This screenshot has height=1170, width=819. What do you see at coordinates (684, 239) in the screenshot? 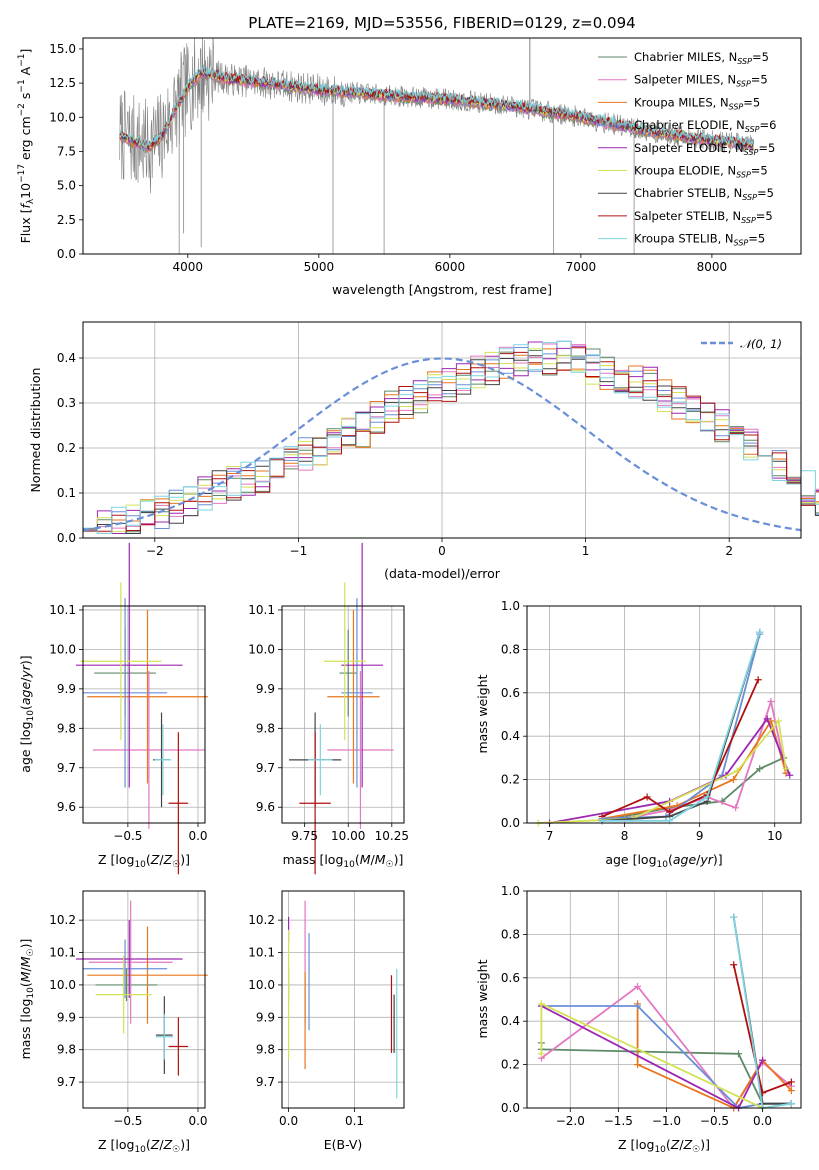
I see `legend-label-main: Kroupa STELIB, N` at bounding box center [684, 239].